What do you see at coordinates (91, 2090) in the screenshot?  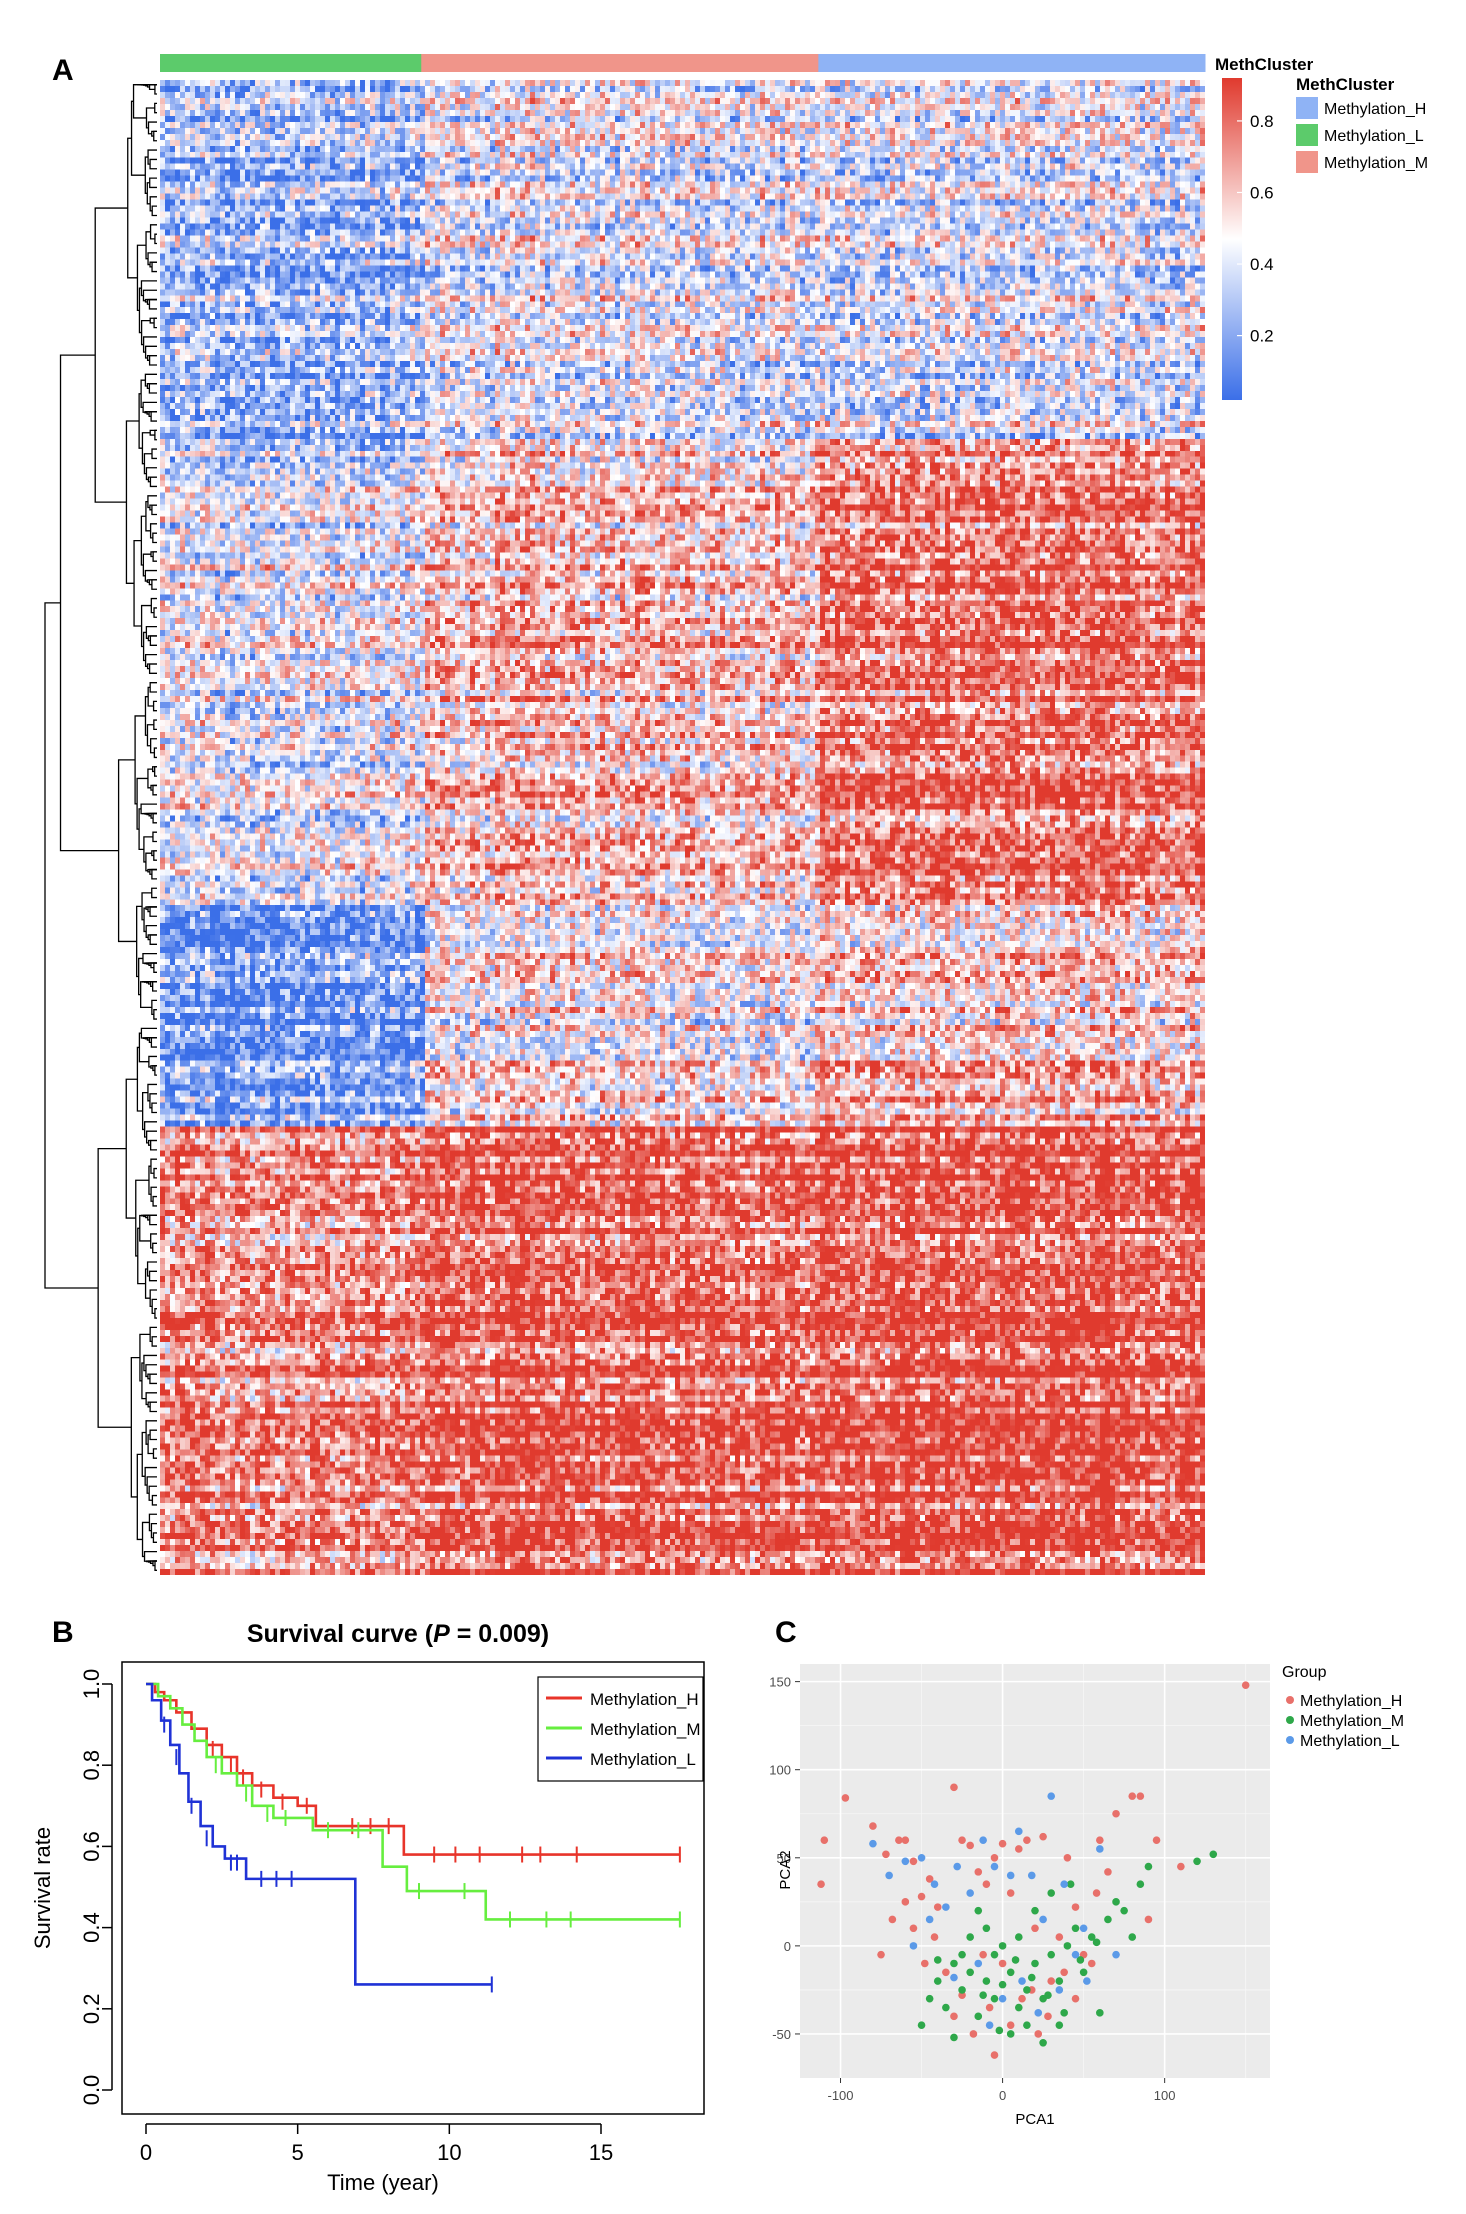 I see `survival-y-tick-label: 0.0` at bounding box center [91, 2090].